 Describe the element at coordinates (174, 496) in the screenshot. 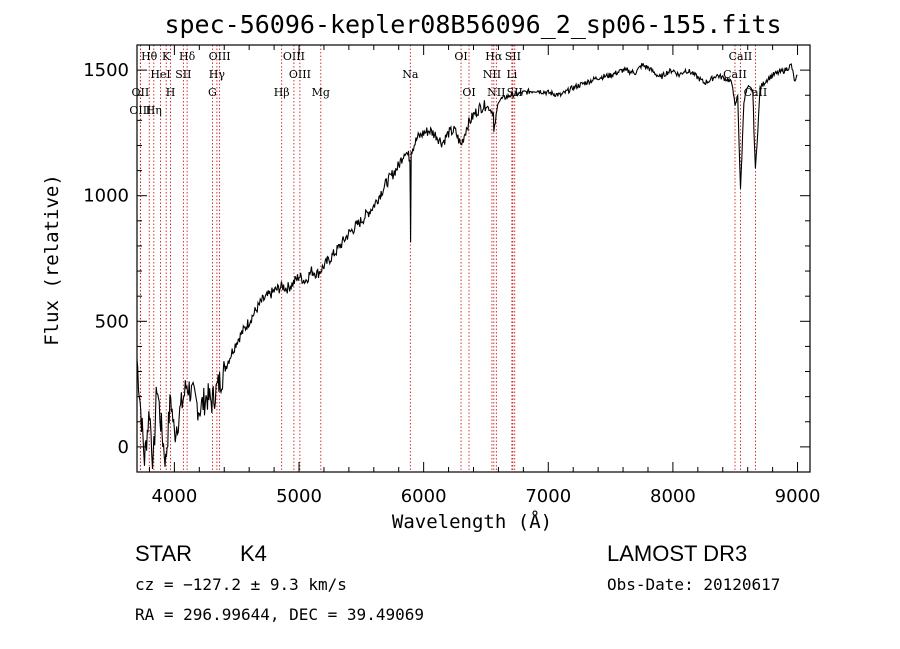

I see `x-tick-label: 4000` at that location.